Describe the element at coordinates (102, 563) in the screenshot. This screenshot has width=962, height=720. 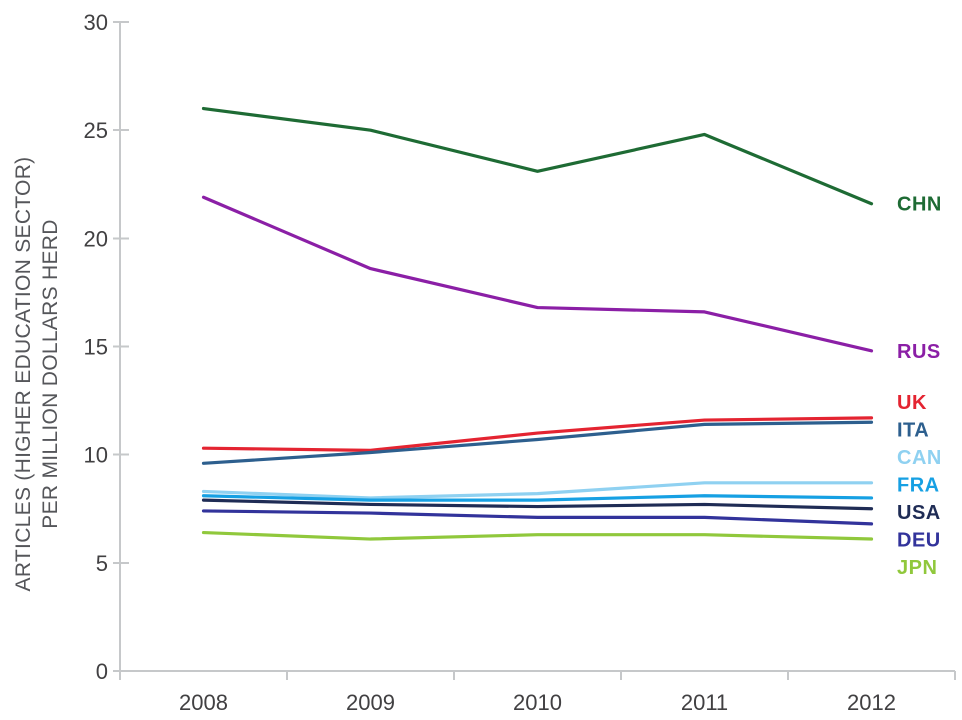
I see `y-tick-label: 5` at that location.